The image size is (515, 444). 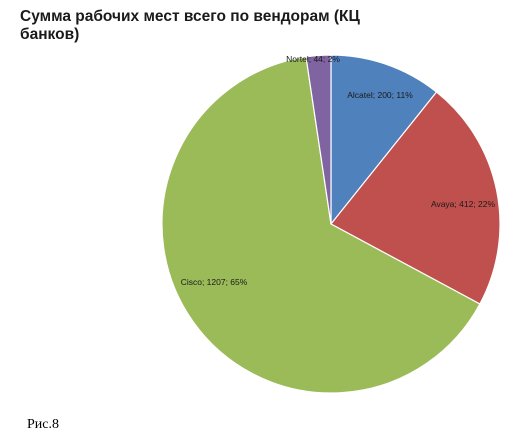 I want to click on data-label-cisco: Cisco; 1207; 65%, so click(x=214, y=282).